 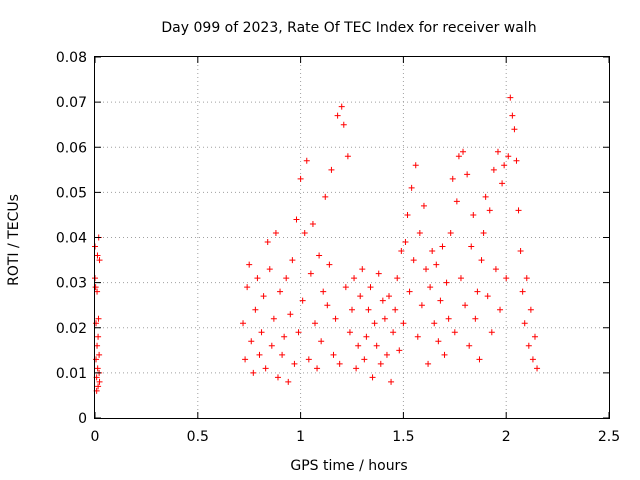 I want to click on x-tick-label: 2.5, so click(x=609, y=437).